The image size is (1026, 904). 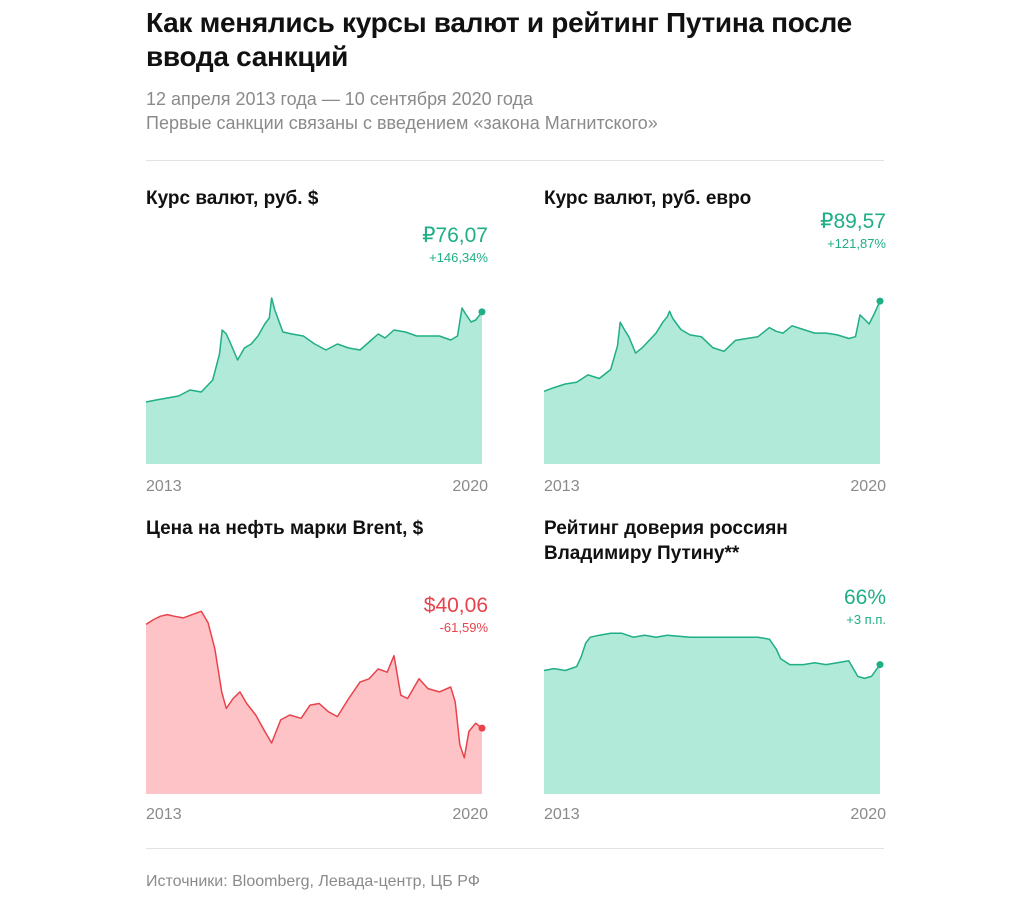 What do you see at coordinates (866, 619) in the screenshot?
I see `change-label: +3 п.п.` at bounding box center [866, 619].